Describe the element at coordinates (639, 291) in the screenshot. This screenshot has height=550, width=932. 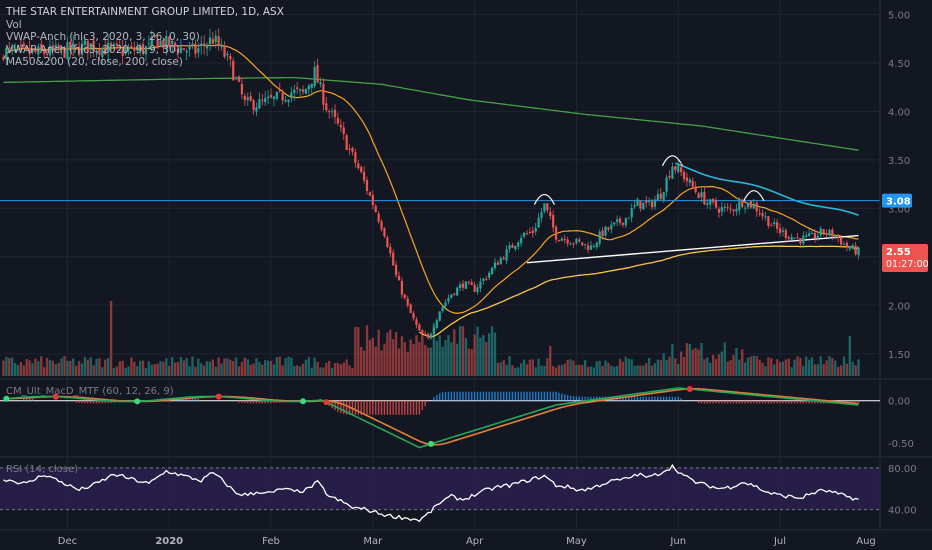
I see `vwap-line` at that location.